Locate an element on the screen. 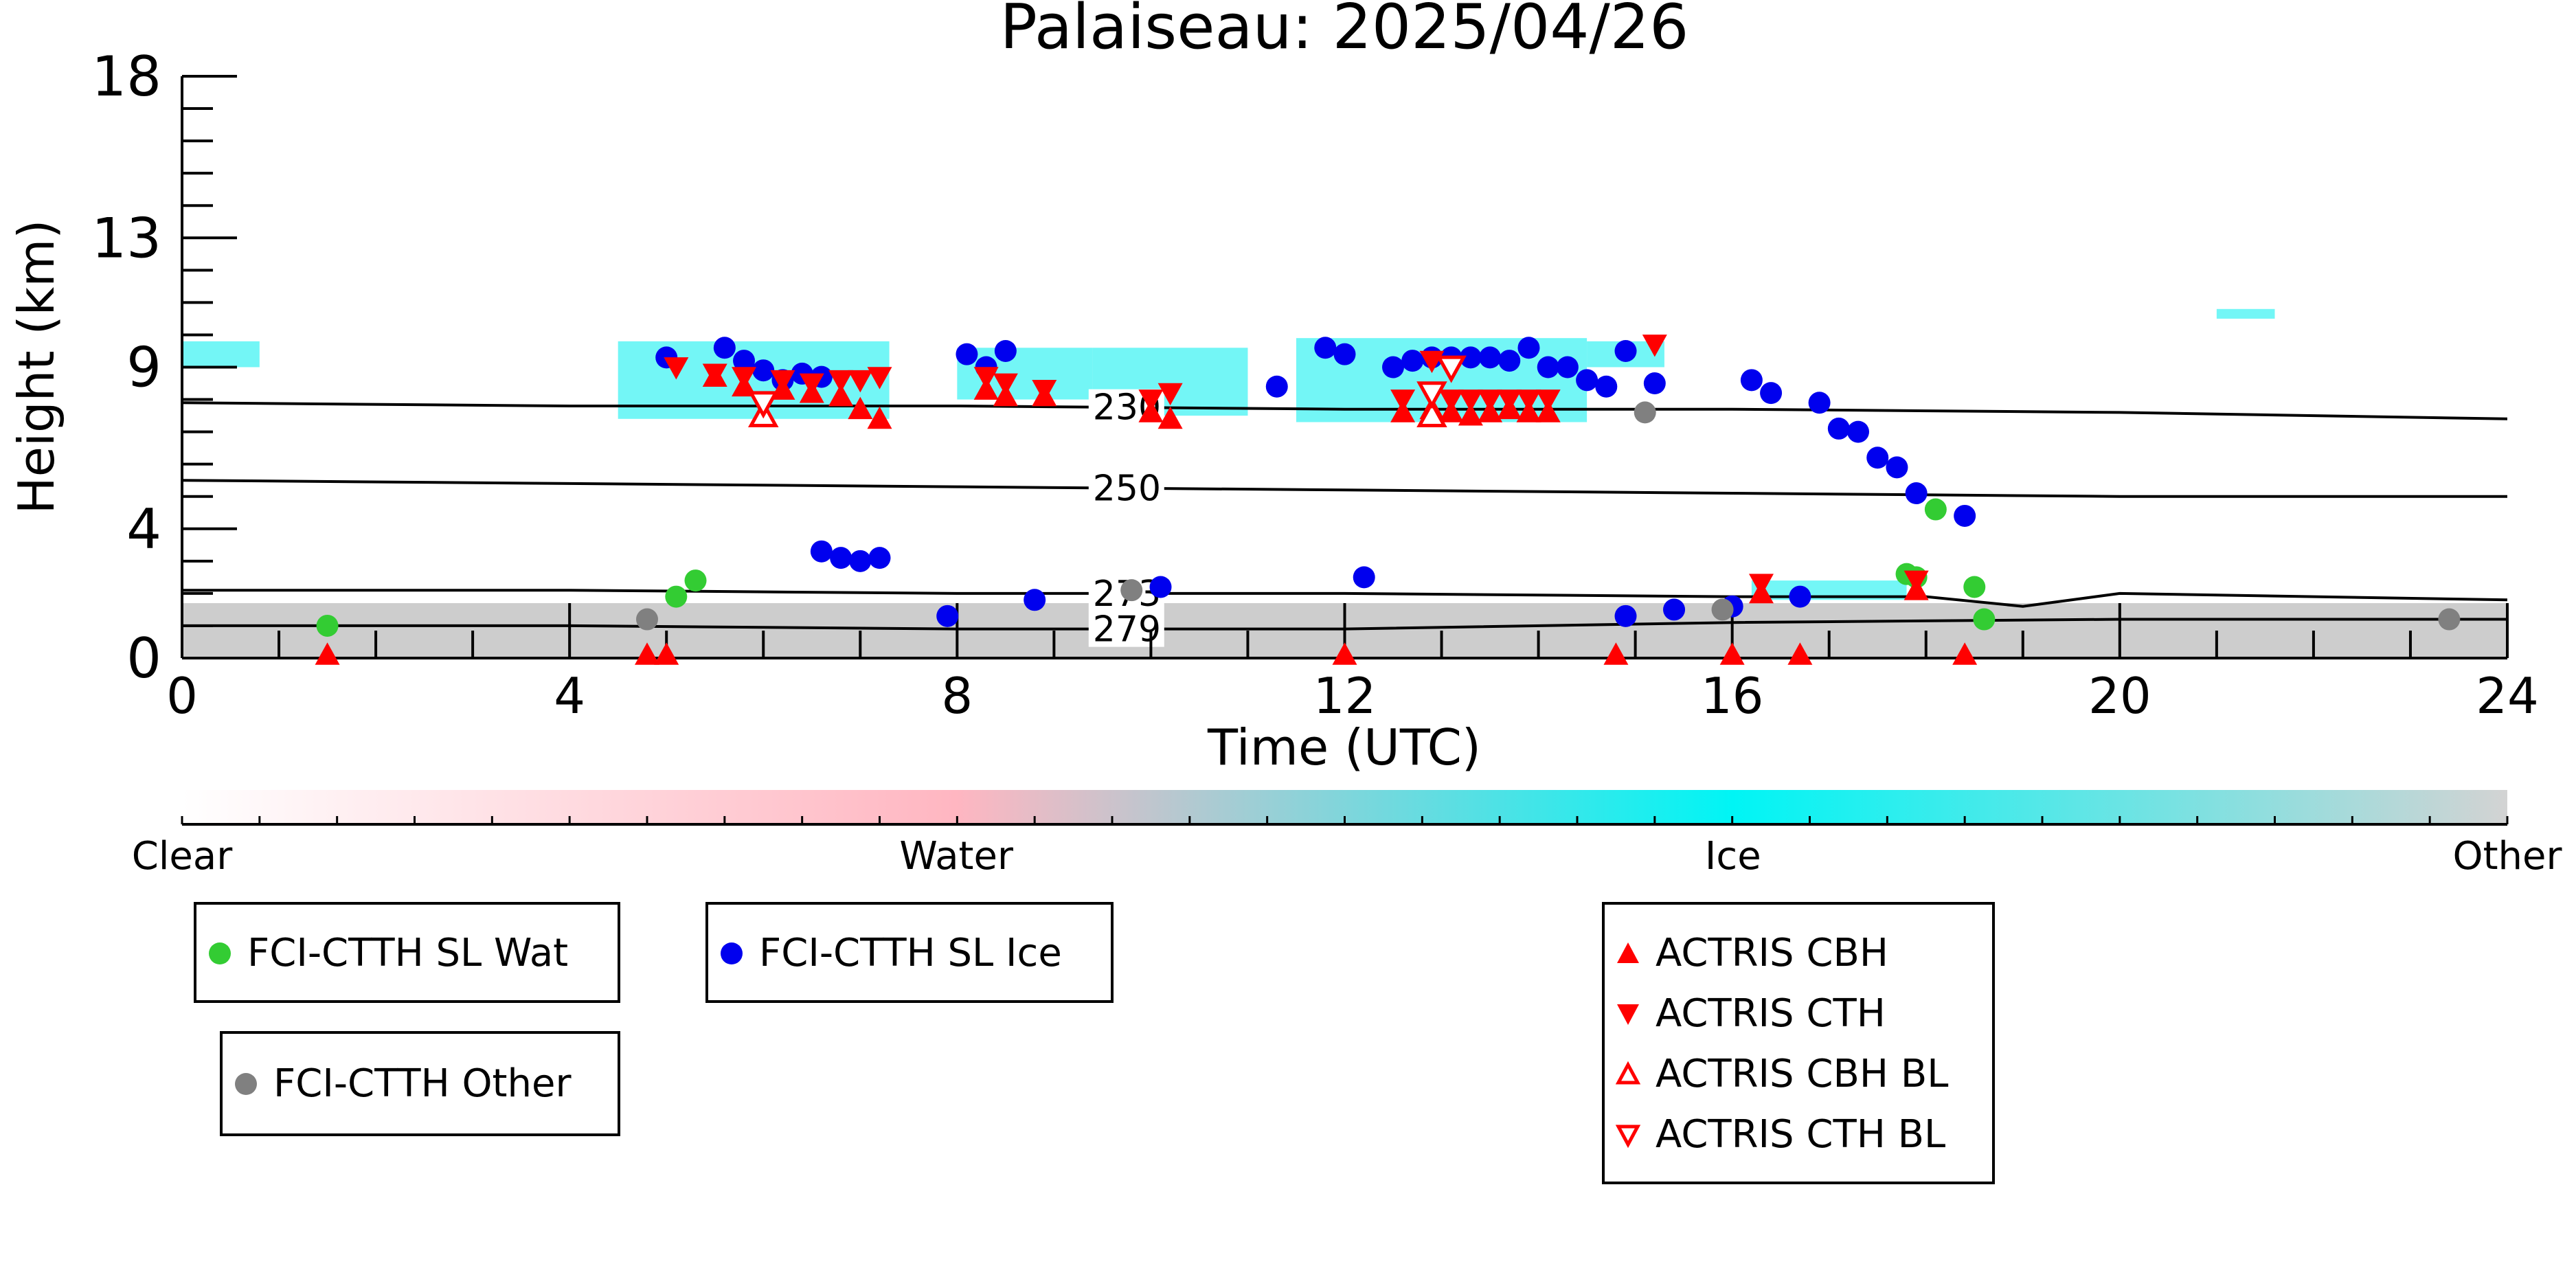  legend-label: FCI-CTTH SL Ice is located at coordinates (910, 953).